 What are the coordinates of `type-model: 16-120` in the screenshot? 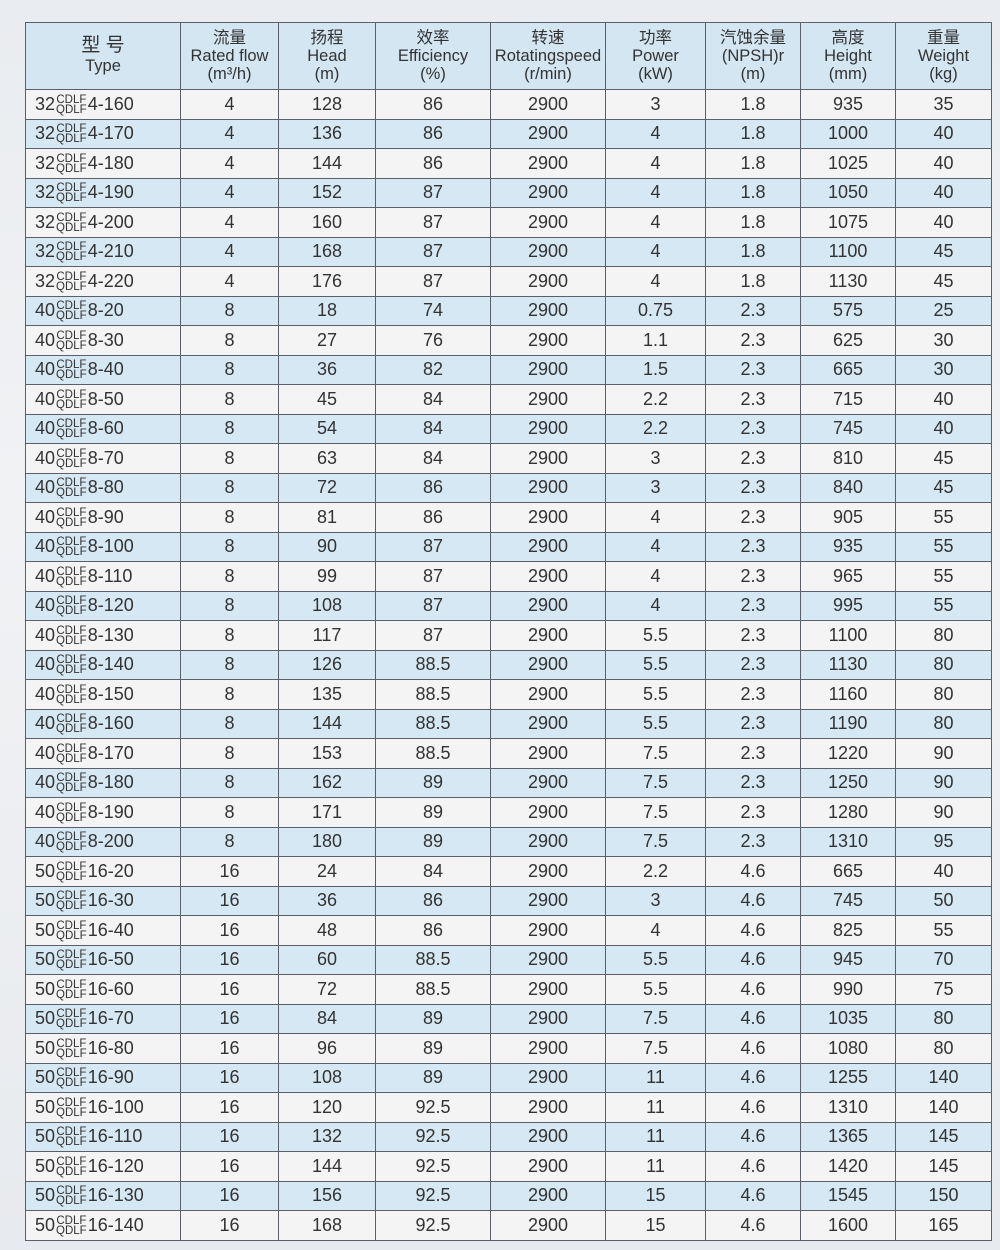 It's located at (115, 1165).